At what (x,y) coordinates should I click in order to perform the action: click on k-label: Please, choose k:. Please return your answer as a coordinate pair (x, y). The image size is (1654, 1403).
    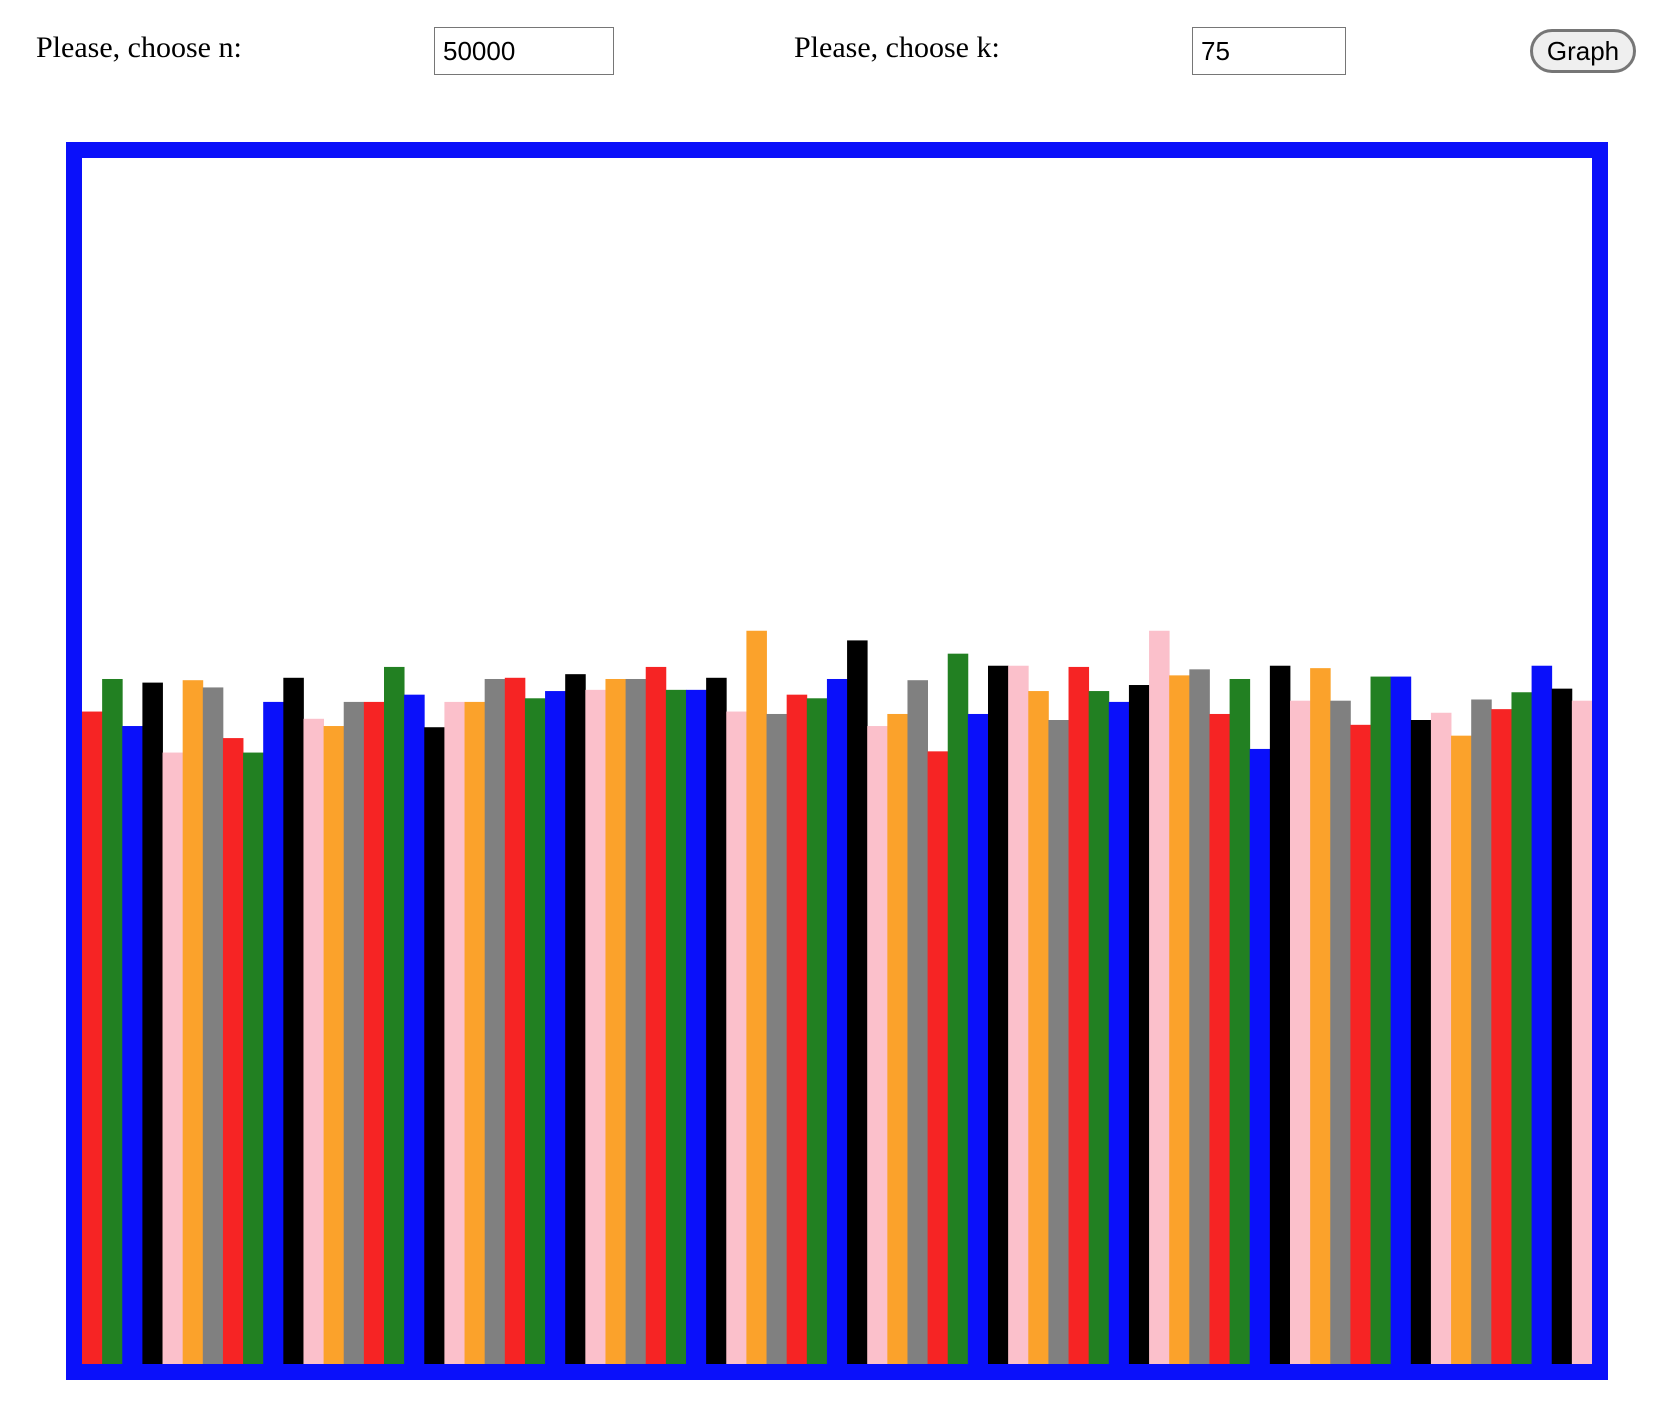
    Looking at the image, I should click on (897, 47).